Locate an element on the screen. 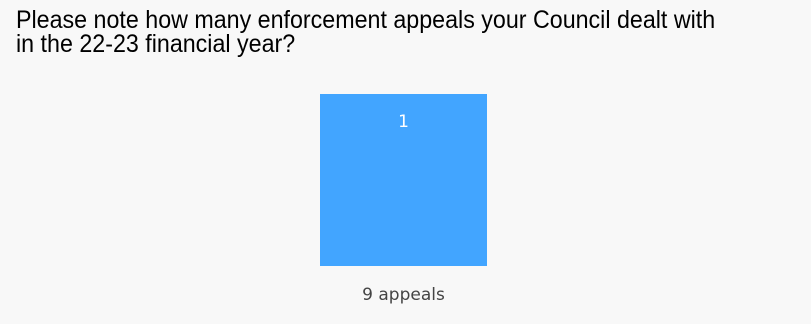 Image resolution: width=811 pixels, height=324 pixels. data-label-0: 1 is located at coordinates (403, 122).